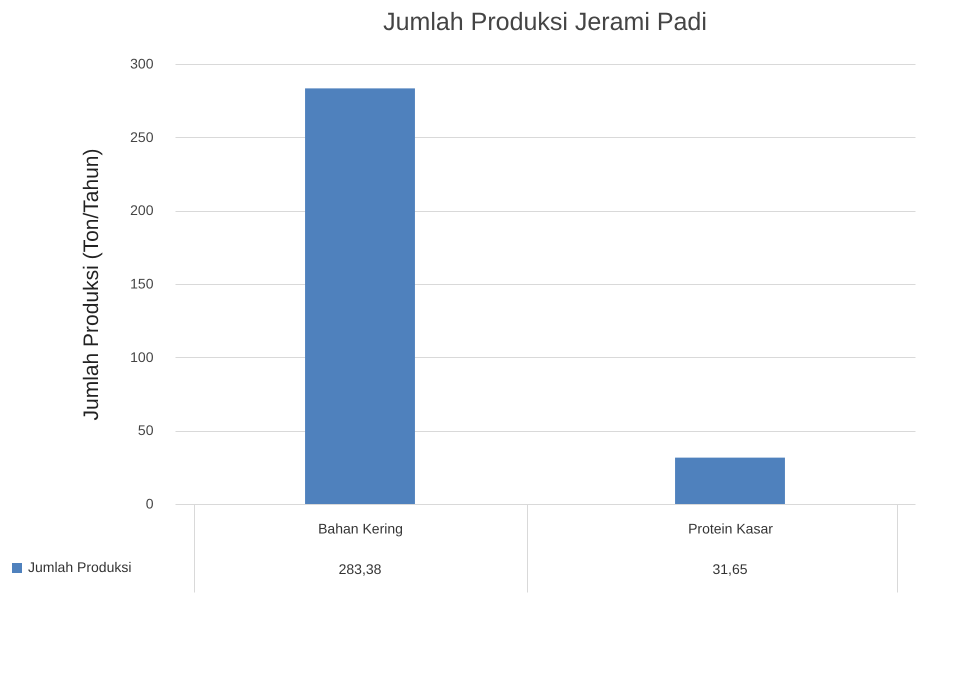  I want to click on y-axis-title: Jumlah Produksi (Ton/Tahun), so click(92, 284).